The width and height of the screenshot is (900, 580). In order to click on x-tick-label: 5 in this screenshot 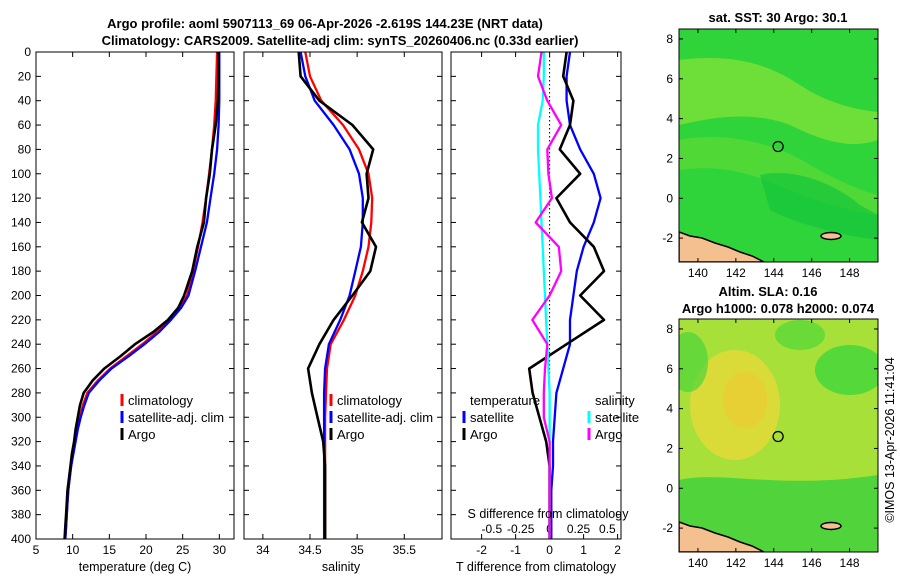, I will do `click(36, 550)`.